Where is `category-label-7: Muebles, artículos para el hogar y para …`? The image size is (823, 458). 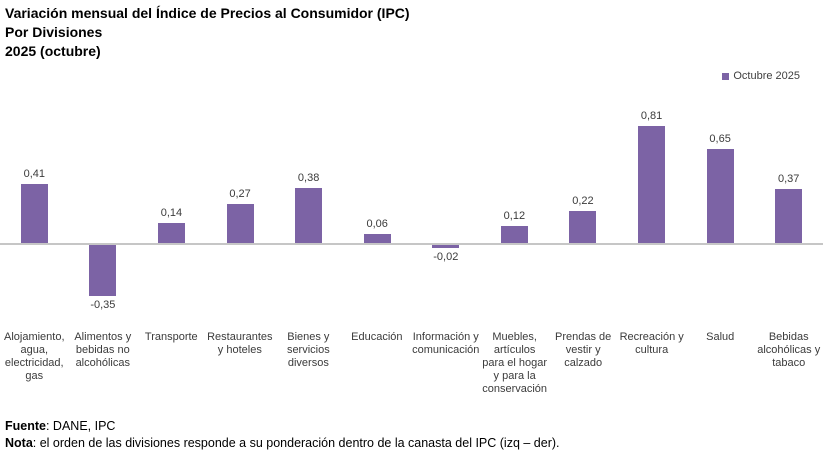 category-label-7: Muebles, artículos para el hogar y para … is located at coordinates (515, 363).